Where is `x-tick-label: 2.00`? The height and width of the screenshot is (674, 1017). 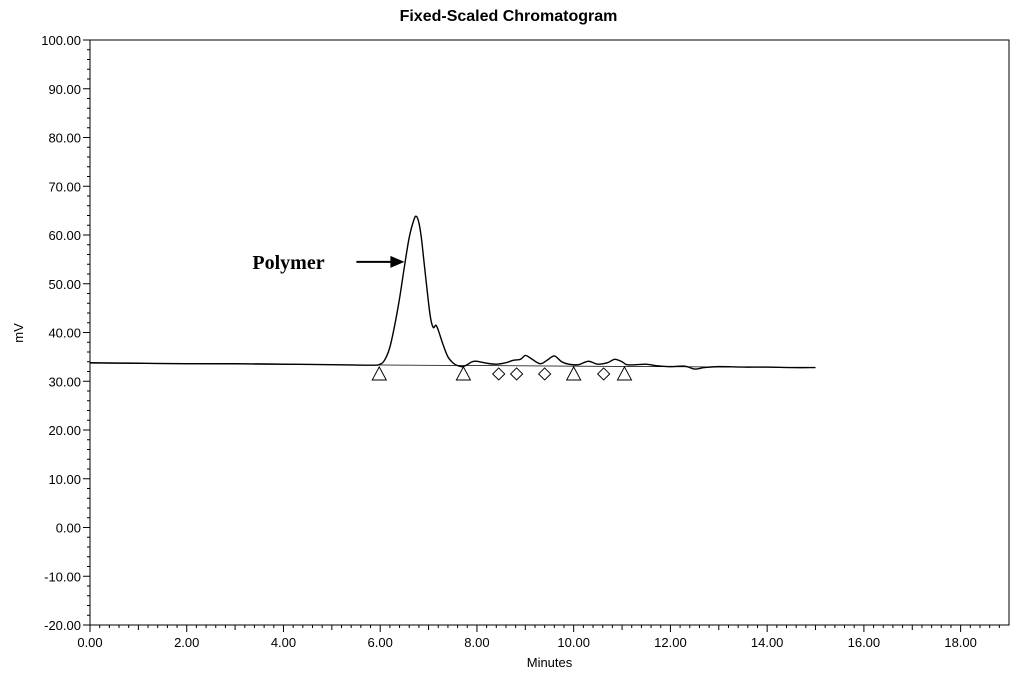
x-tick-label: 2.00 is located at coordinates (186, 642).